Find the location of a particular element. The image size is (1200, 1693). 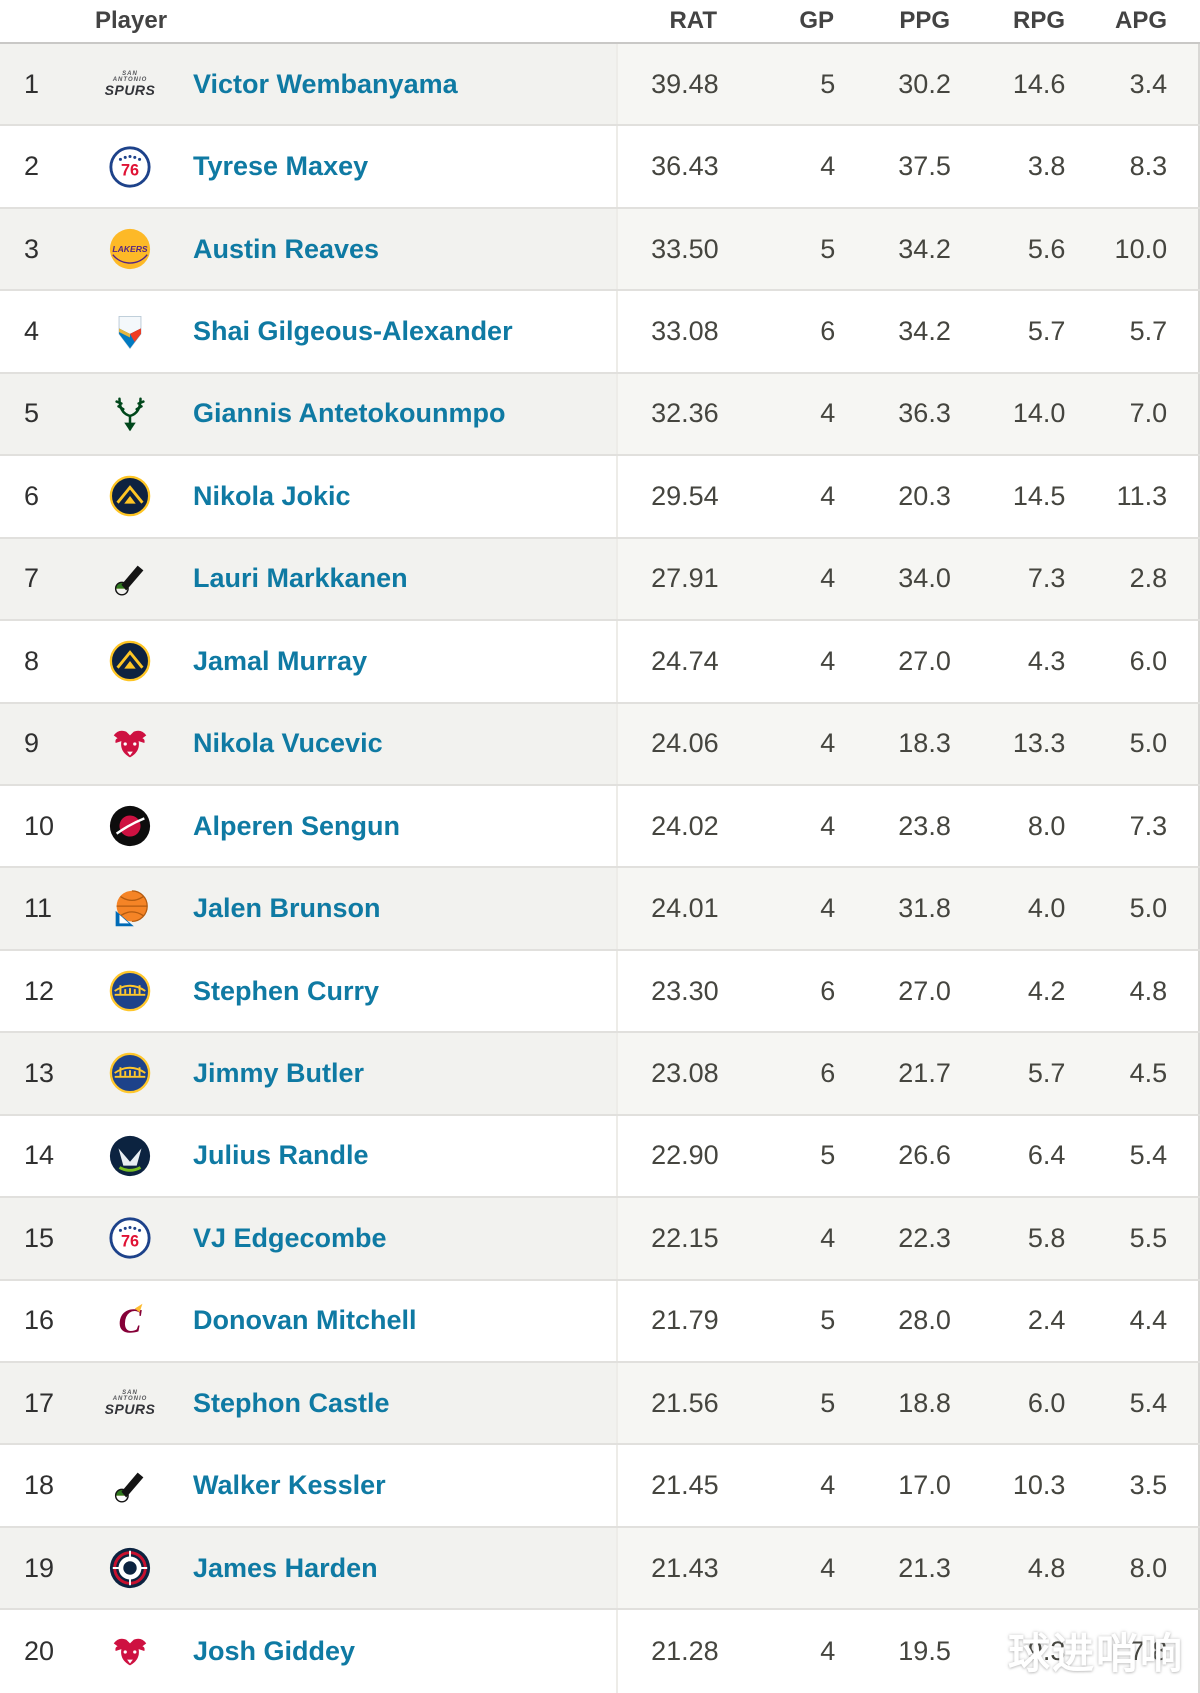

team-logo-bucks-icon is located at coordinates (130, 414).